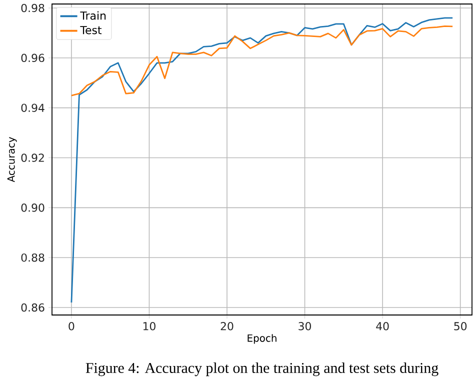 This screenshot has width=474, height=377. Describe the element at coordinates (32, 8) in the screenshot. I see `y-tick-label: 0.98` at that location.